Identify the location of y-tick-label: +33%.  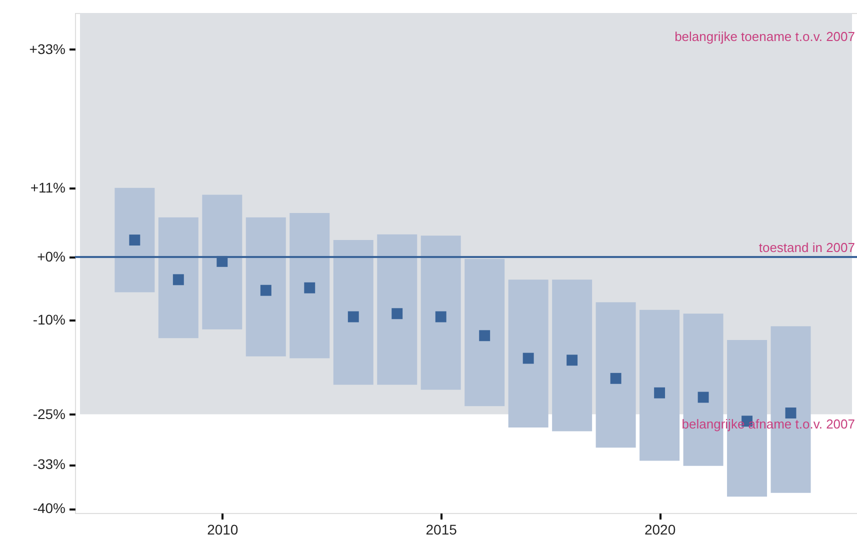
(47, 48).